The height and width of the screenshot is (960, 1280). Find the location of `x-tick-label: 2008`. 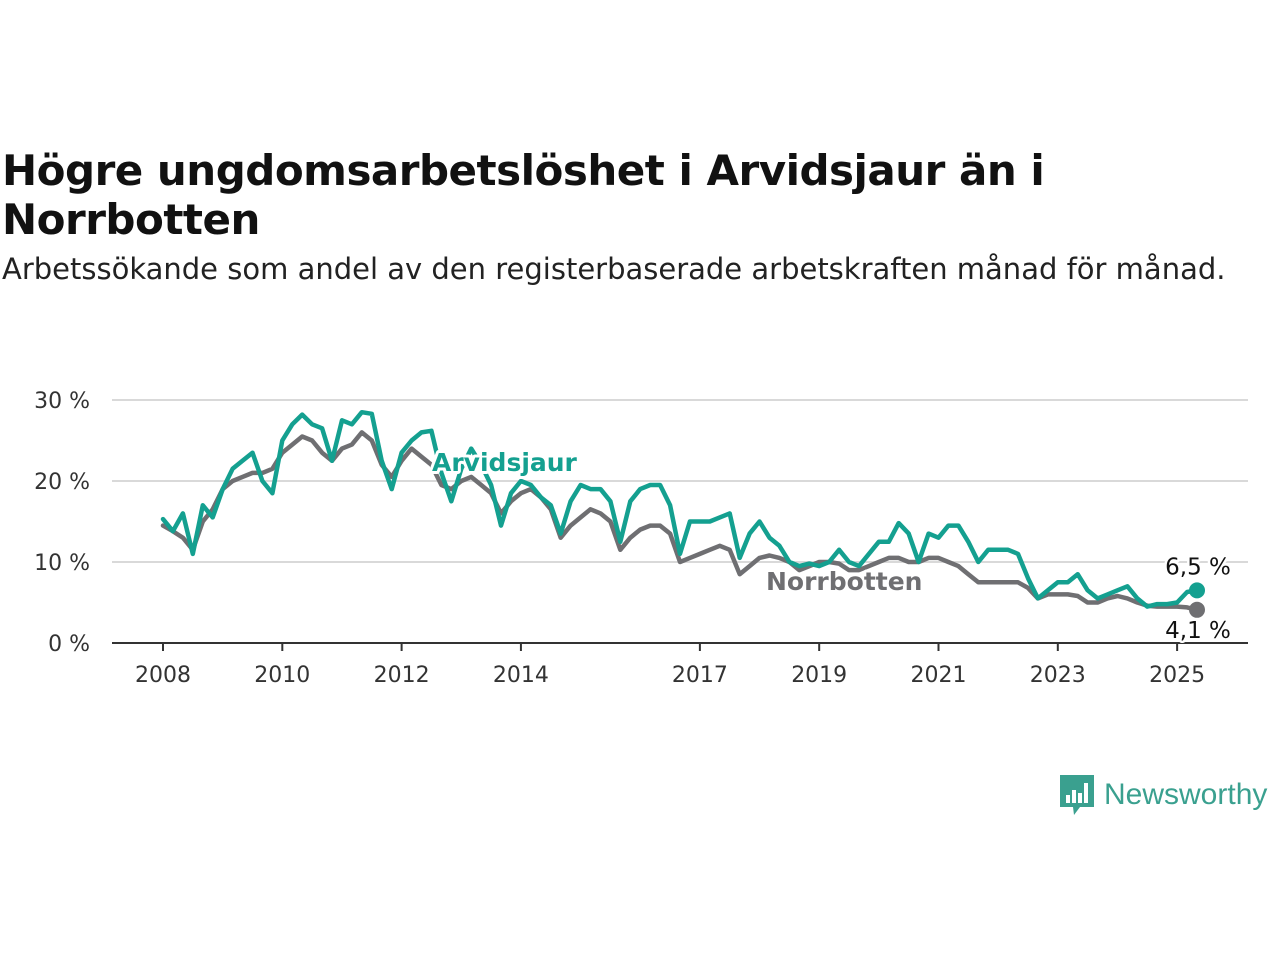

x-tick-label: 2008 is located at coordinates (163, 675).